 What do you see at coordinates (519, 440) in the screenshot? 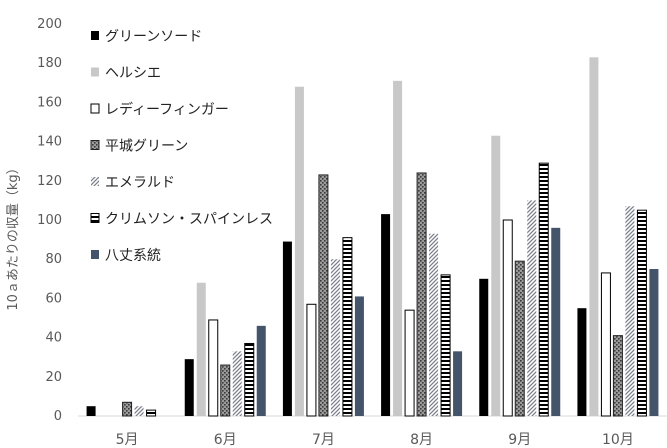
I see `x-tick-label: 9月` at bounding box center [519, 440].